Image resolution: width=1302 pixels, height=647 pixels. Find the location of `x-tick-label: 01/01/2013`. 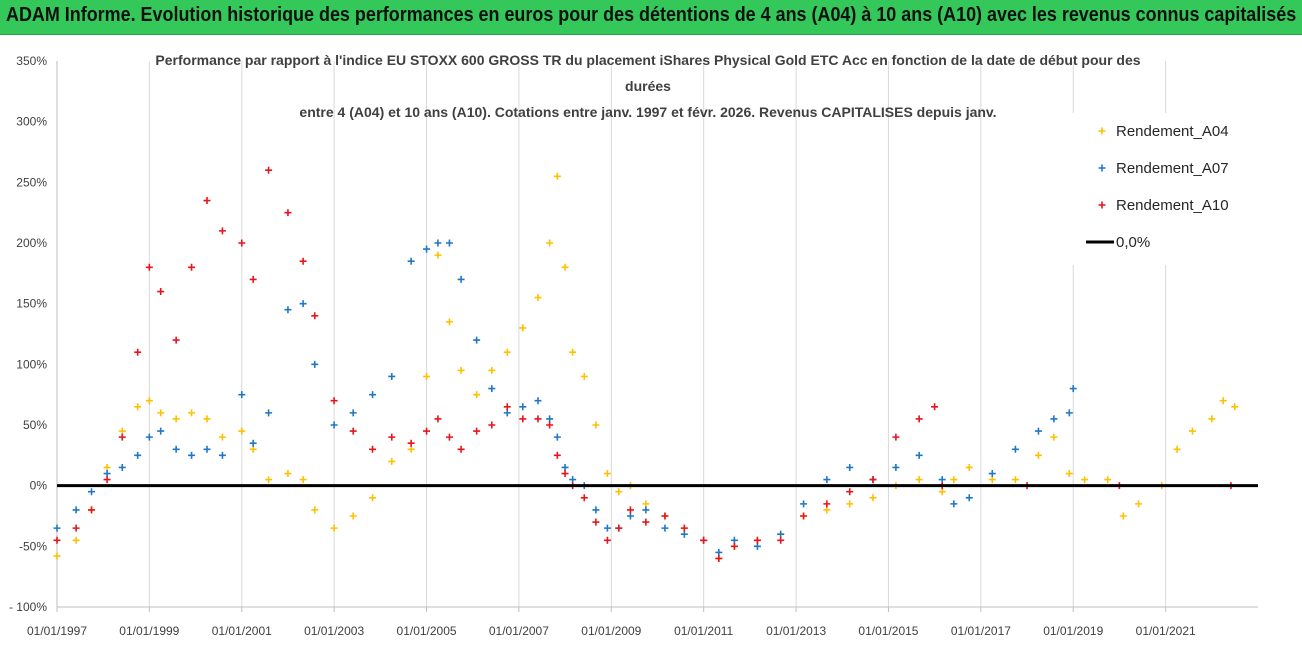

x-tick-label: 01/01/2013 is located at coordinates (796, 631).